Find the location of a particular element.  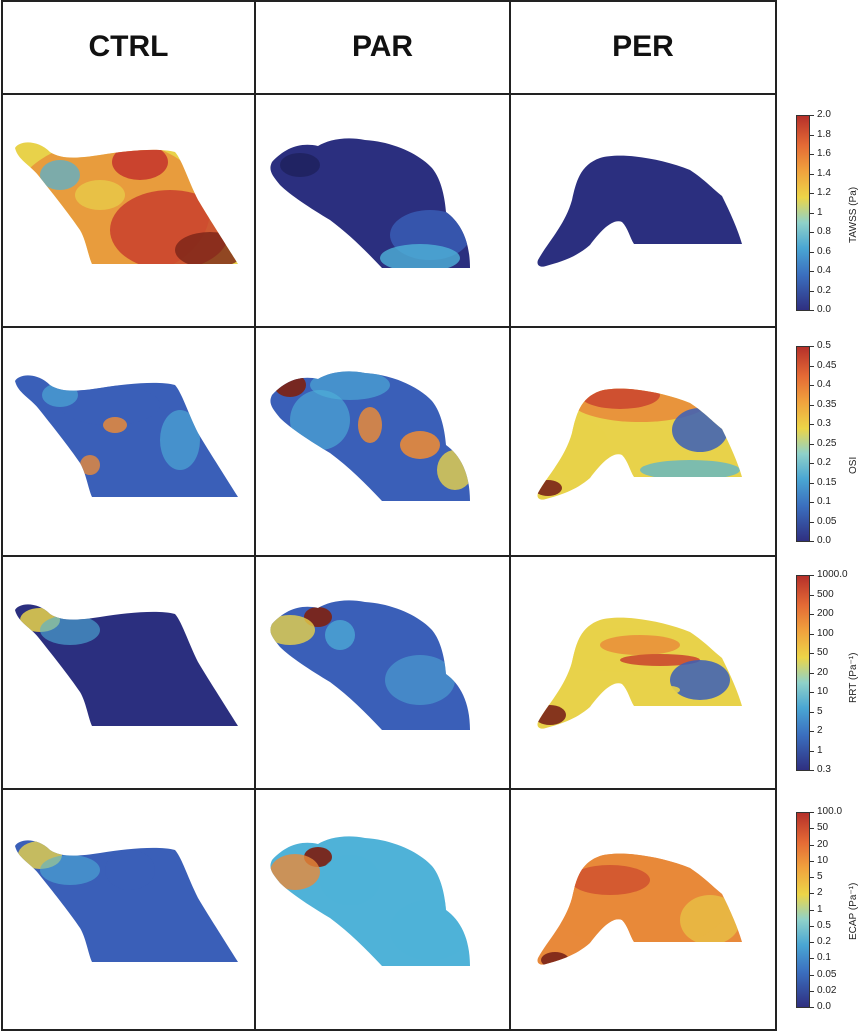

vessel-surface-rrt-per is located at coordinates (639, 673).